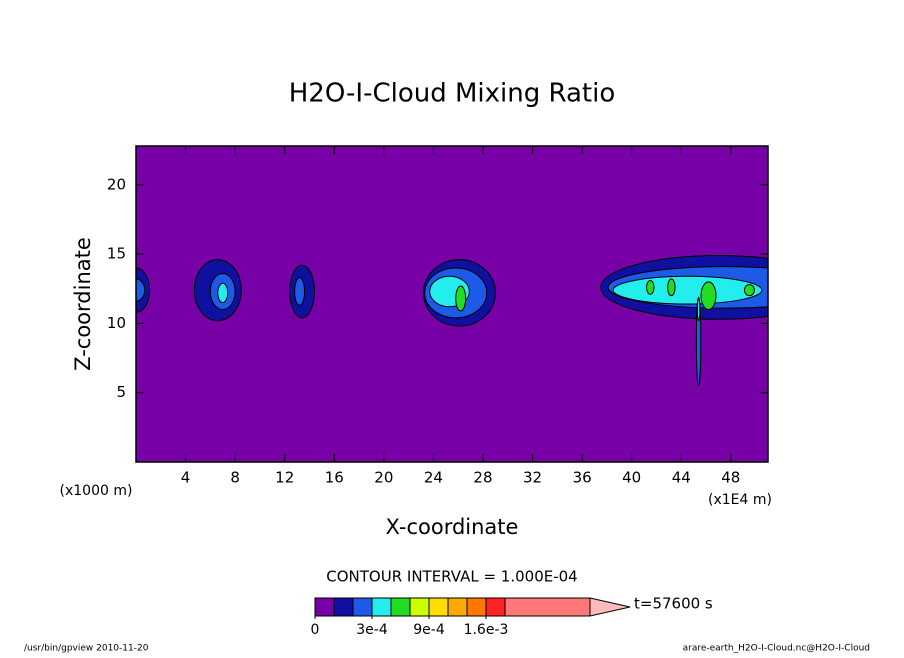 The image size is (904, 658). Describe the element at coordinates (334, 478) in the screenshot. I see `x-tick-label: 16` at that location.